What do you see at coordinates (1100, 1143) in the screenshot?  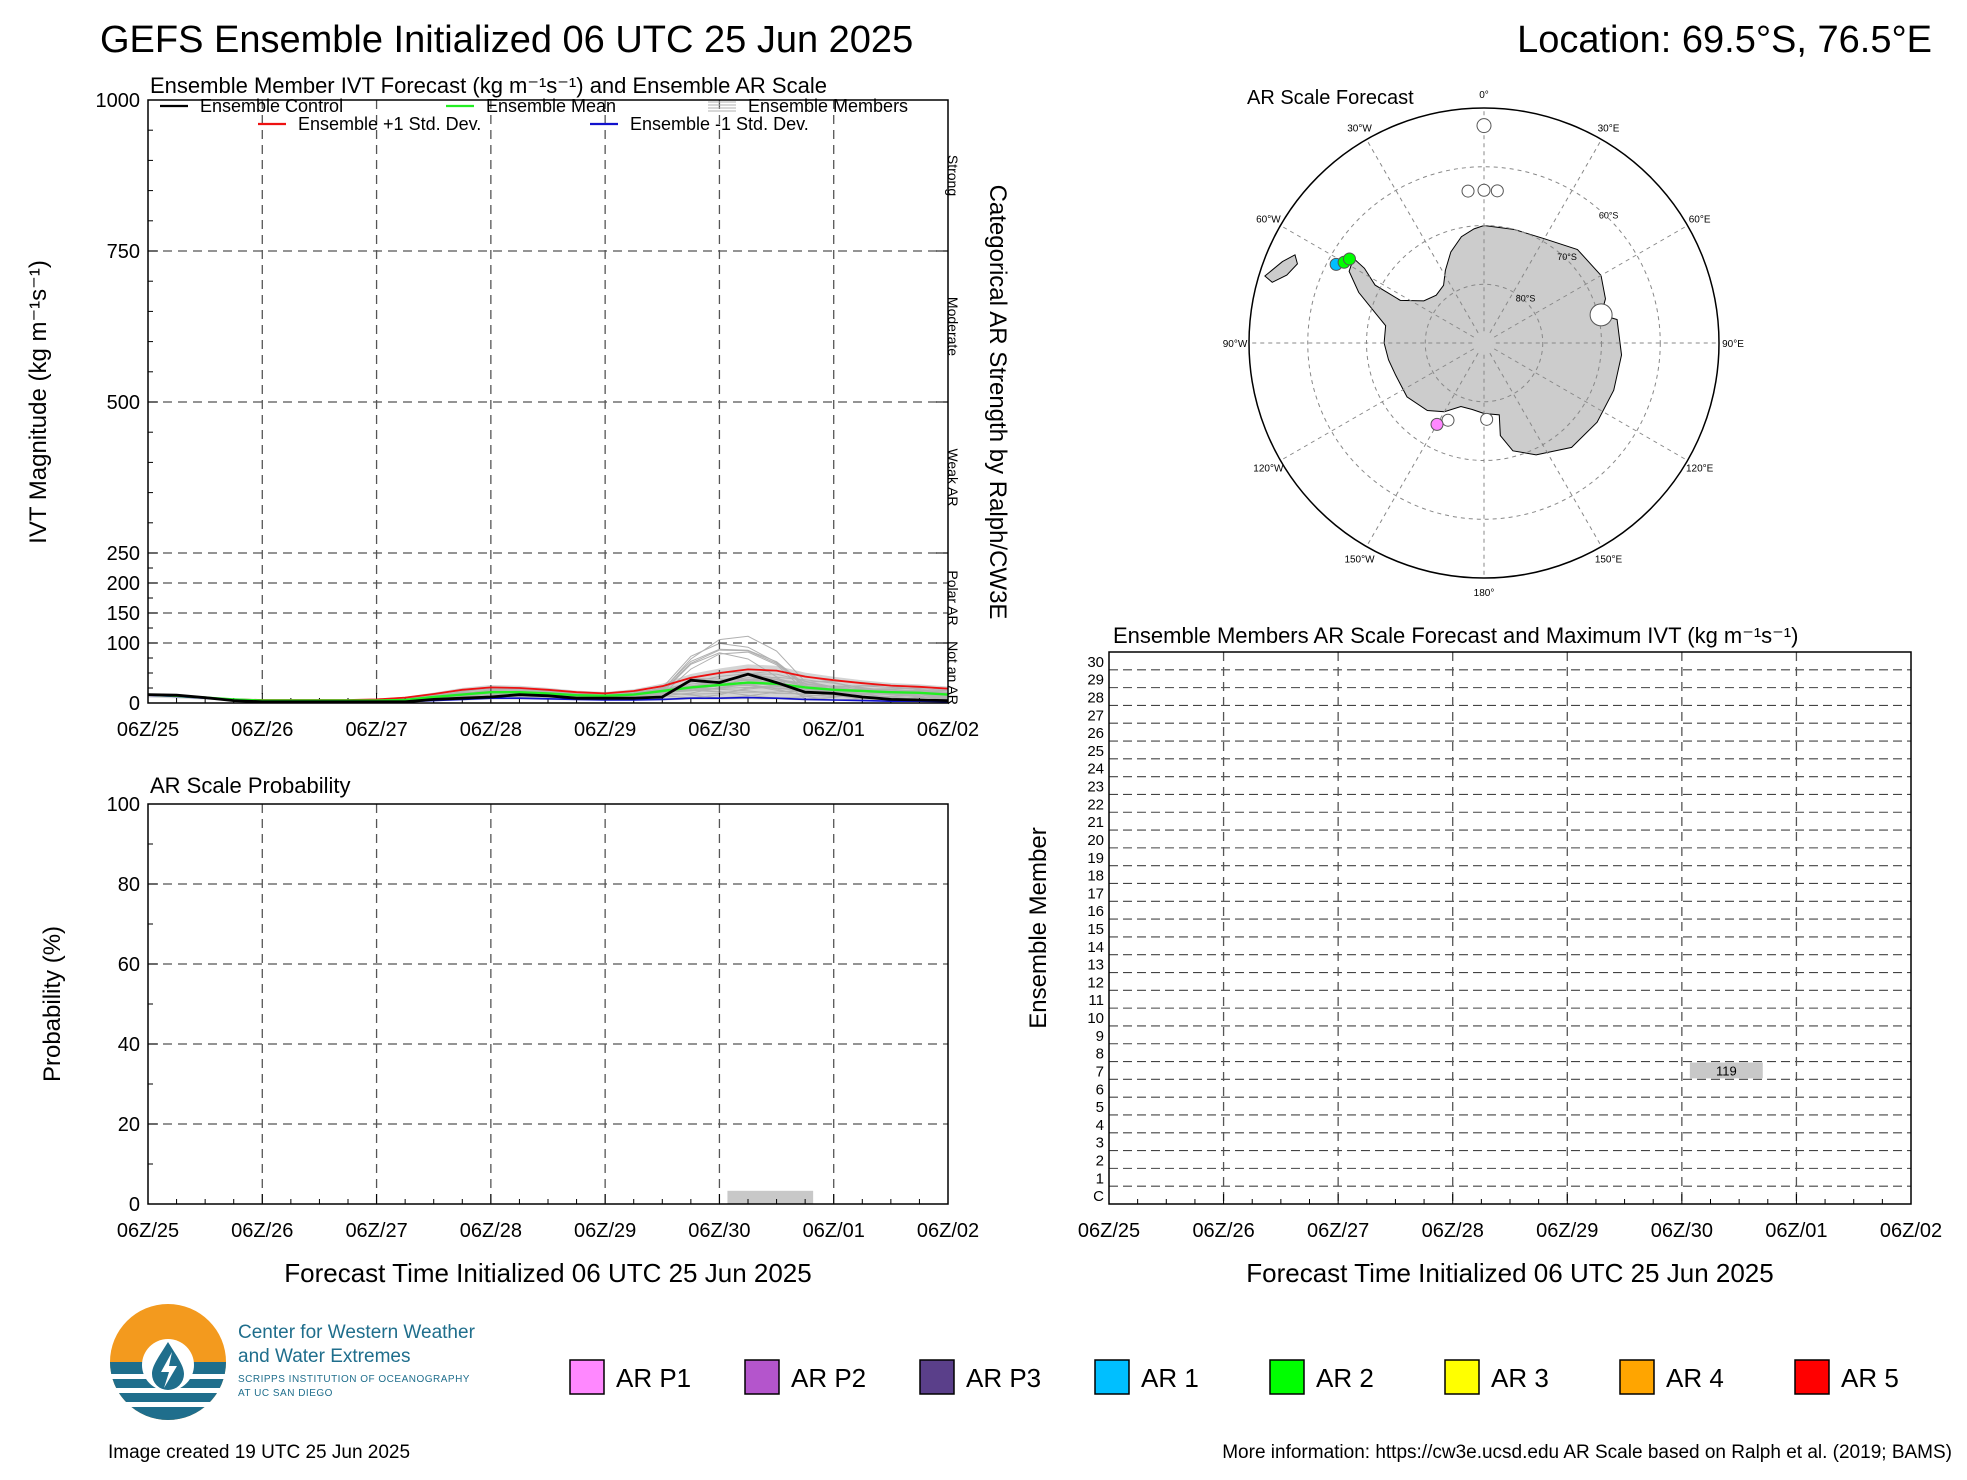 I see `member-row-label: 3` at bounding box center [1100, 1143].